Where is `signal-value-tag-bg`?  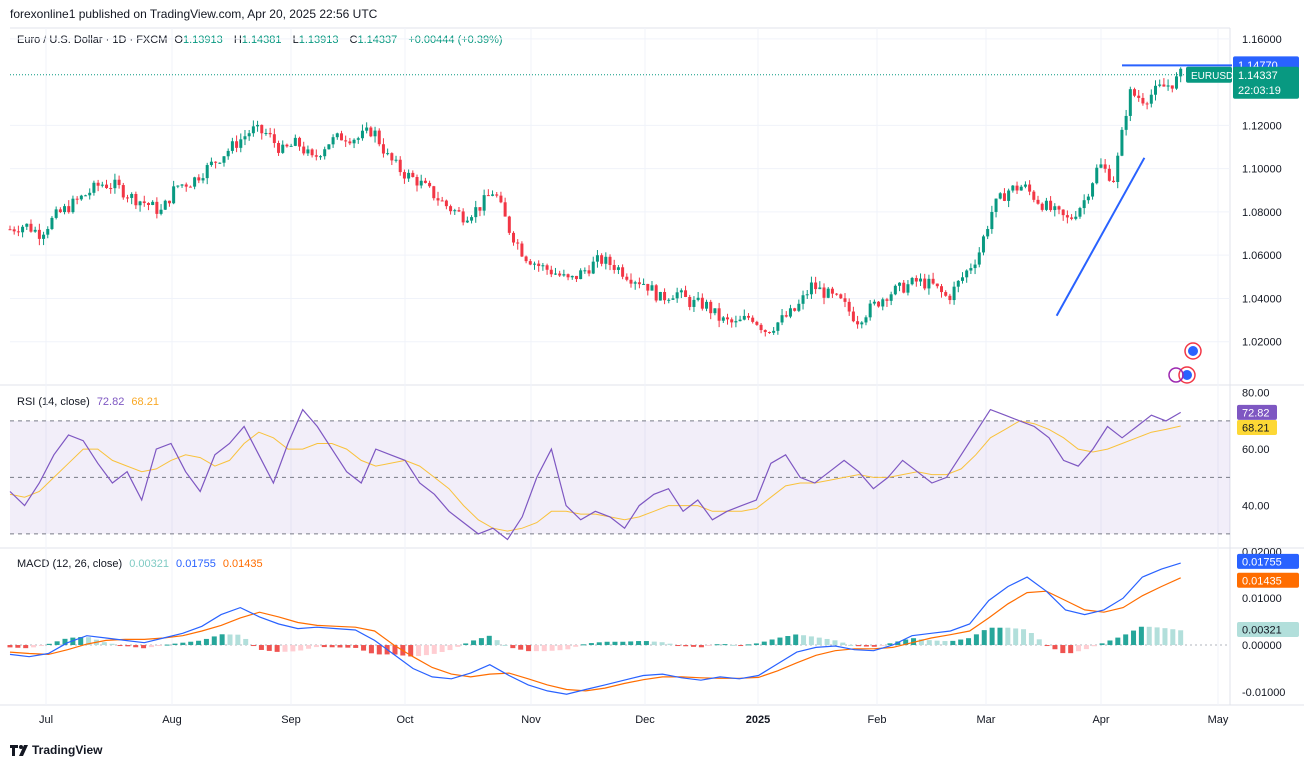
signal-value-tag-bg is located at coordinates (1268, 580).